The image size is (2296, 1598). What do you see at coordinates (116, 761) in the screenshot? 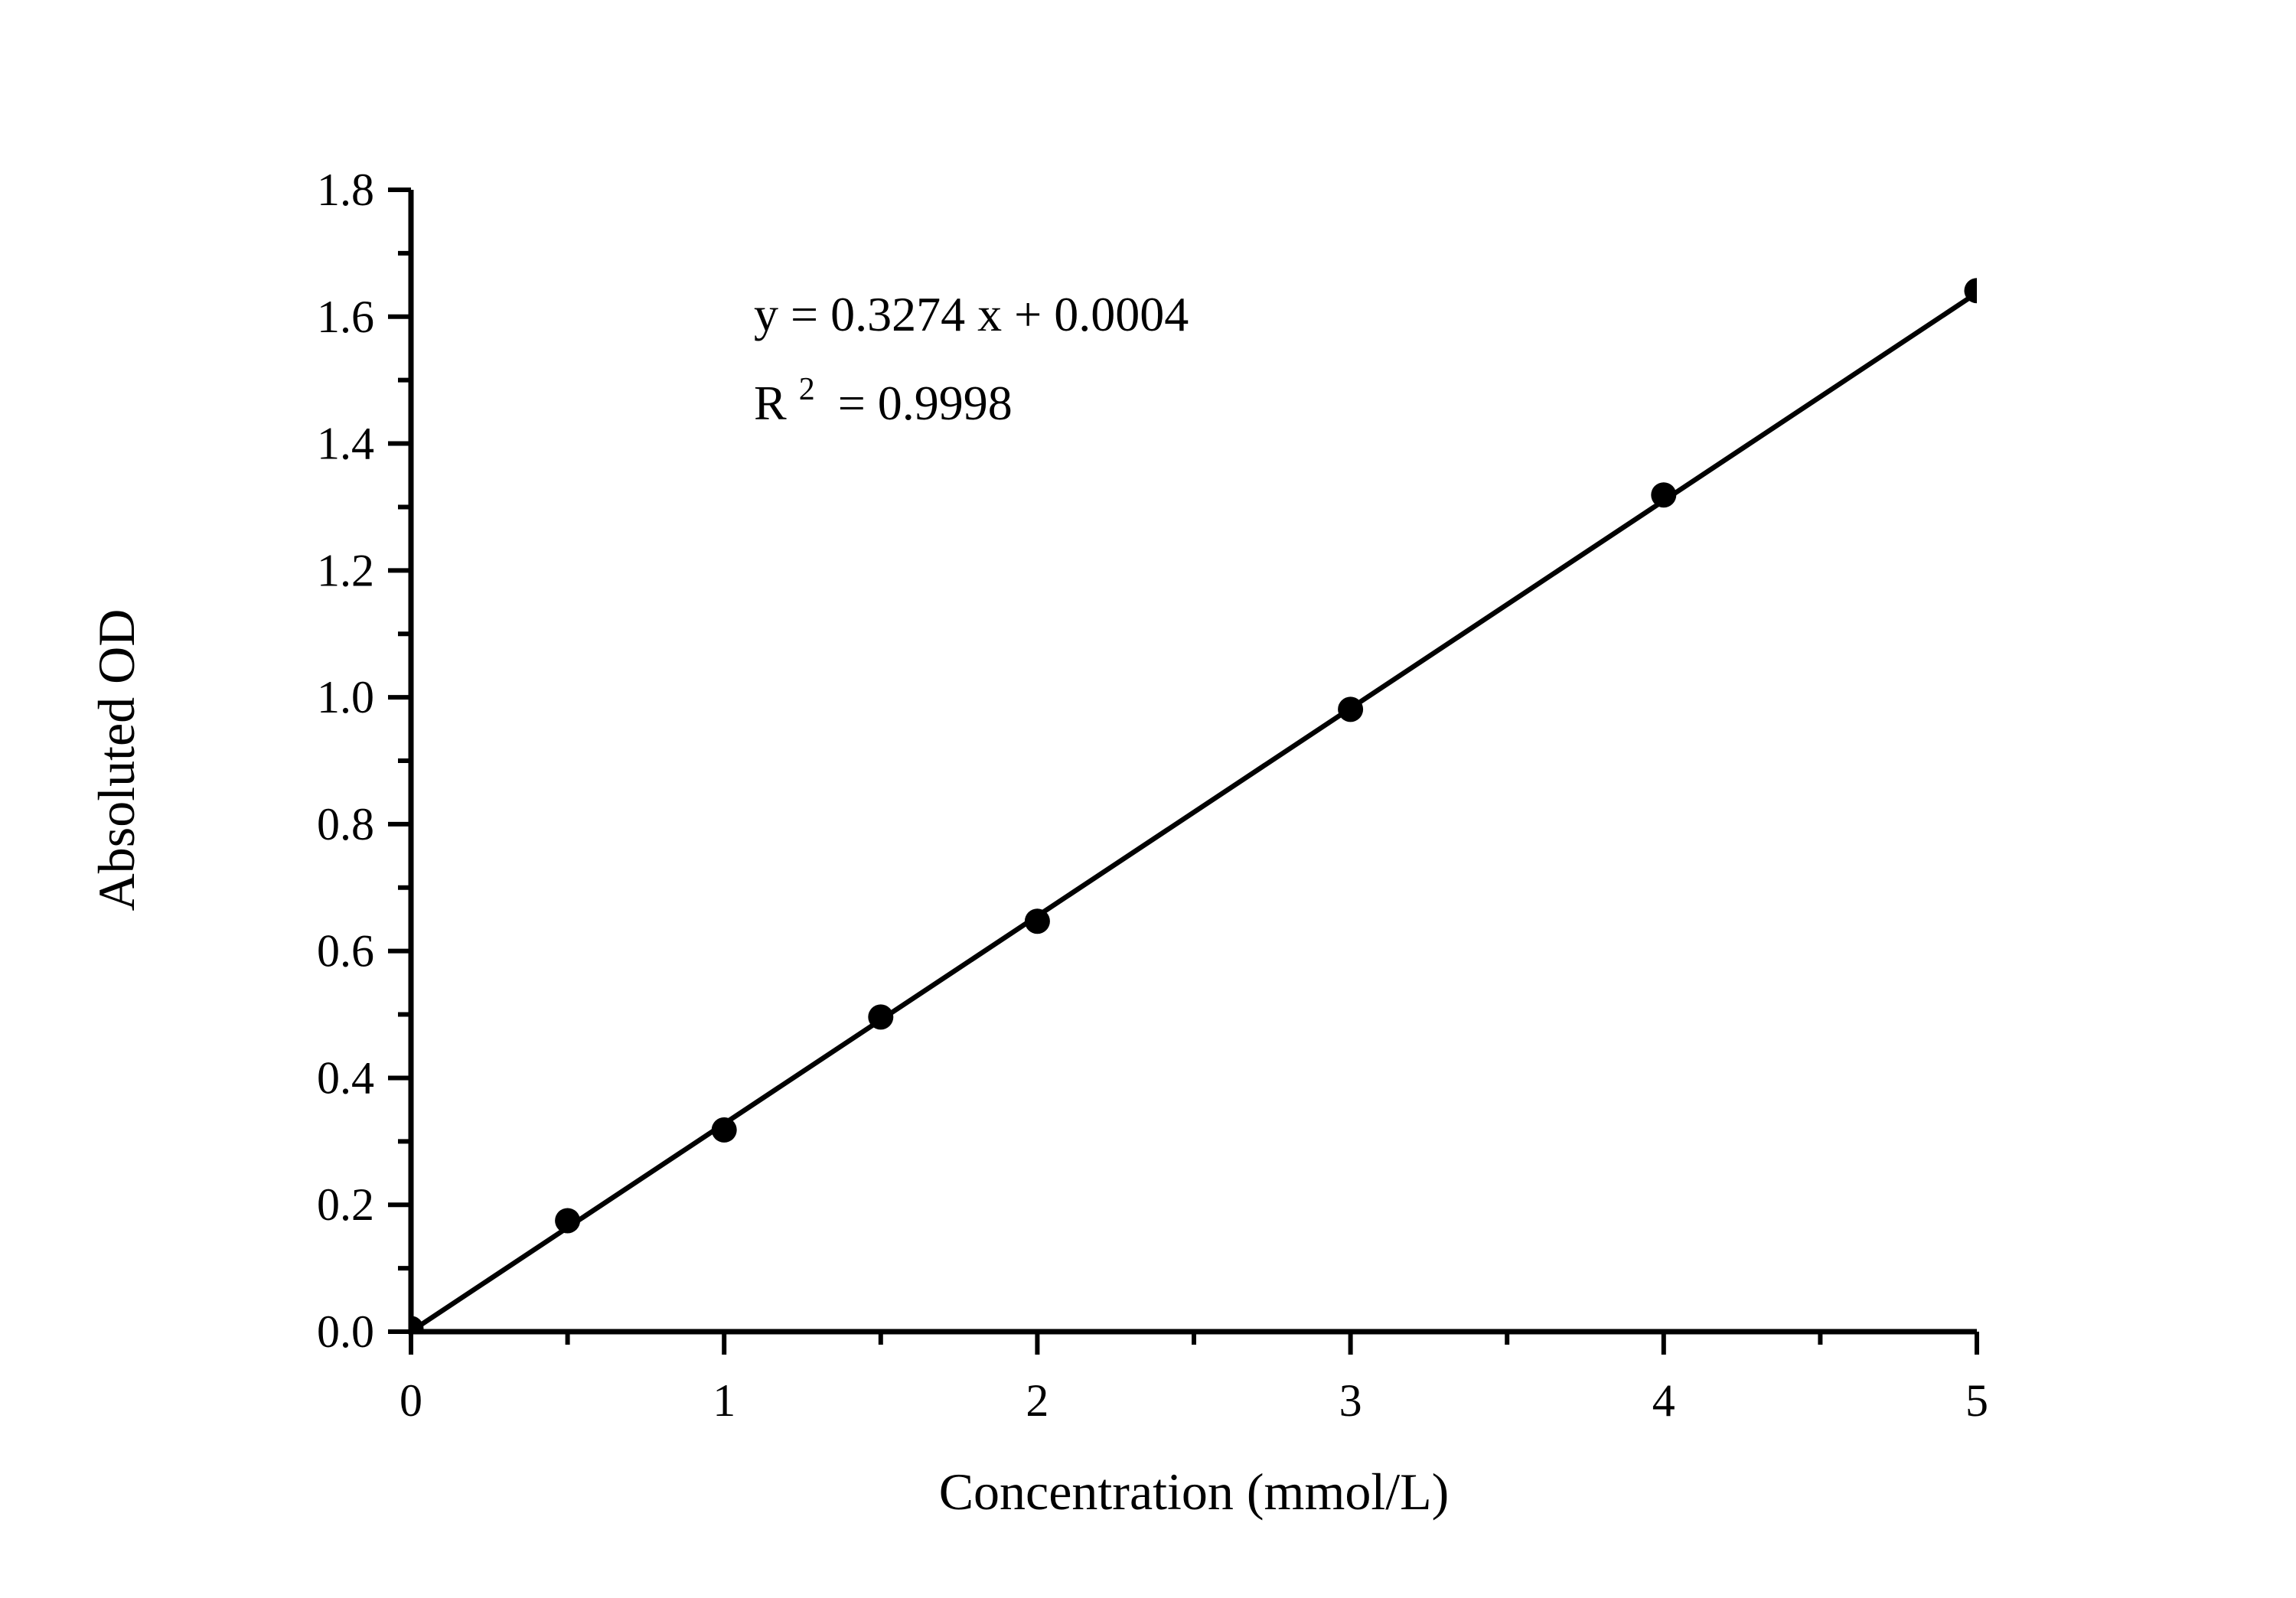
I see `y-axis-title: Absoluted OD` at bounding box center [116, 761].